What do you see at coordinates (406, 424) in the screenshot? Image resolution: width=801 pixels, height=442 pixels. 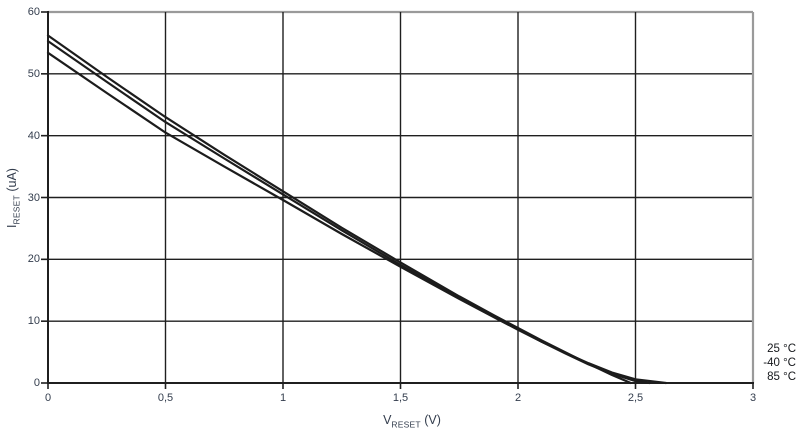 I see `x-axis-subscript: RESET` at bounding box center [406, 424].